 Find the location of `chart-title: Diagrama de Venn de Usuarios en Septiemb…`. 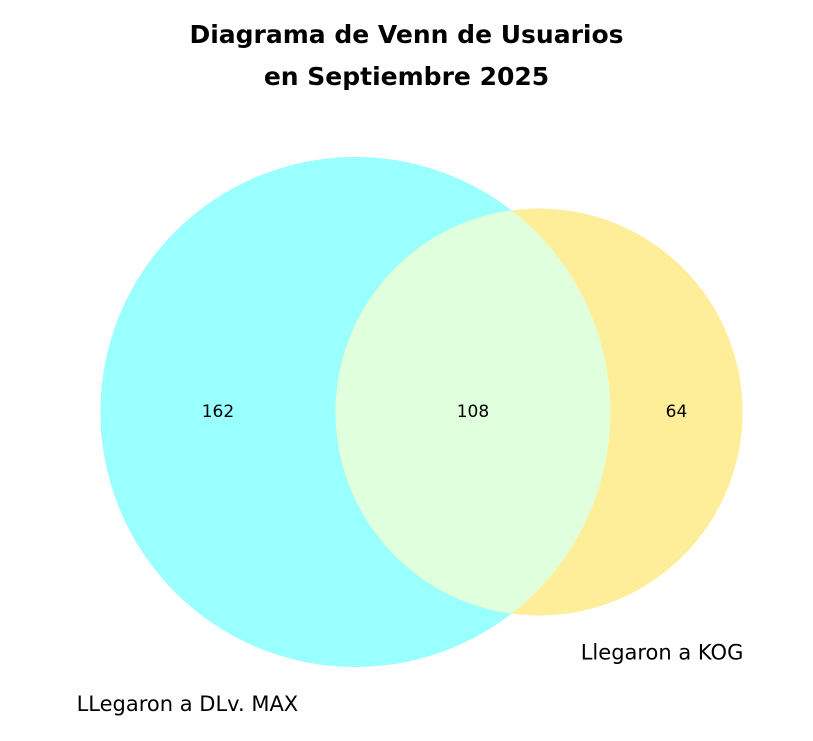

chart-title: Diagrama de Venn de Usuarios en Septiemb… is located at coordinates (406, 55).